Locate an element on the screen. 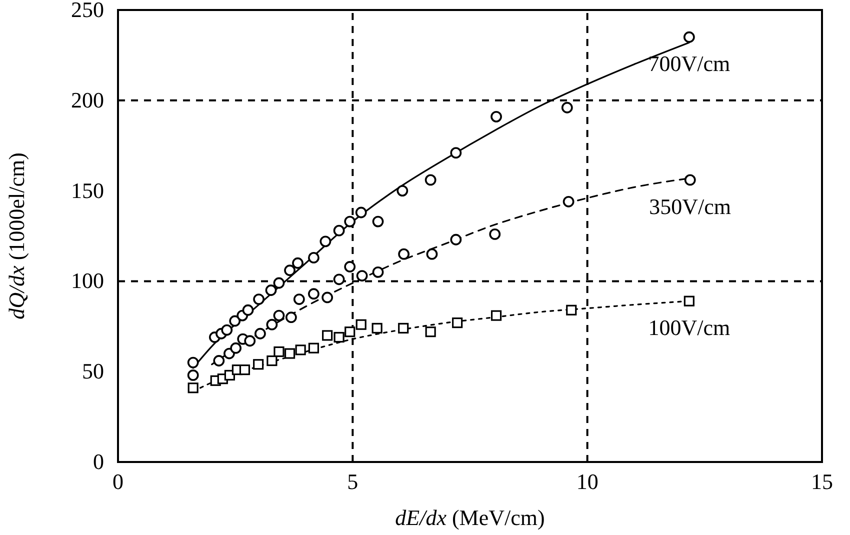 The width and height of the screenshot is (850, 535). series-label: 100V/cm is located at coordinates (689, 327).